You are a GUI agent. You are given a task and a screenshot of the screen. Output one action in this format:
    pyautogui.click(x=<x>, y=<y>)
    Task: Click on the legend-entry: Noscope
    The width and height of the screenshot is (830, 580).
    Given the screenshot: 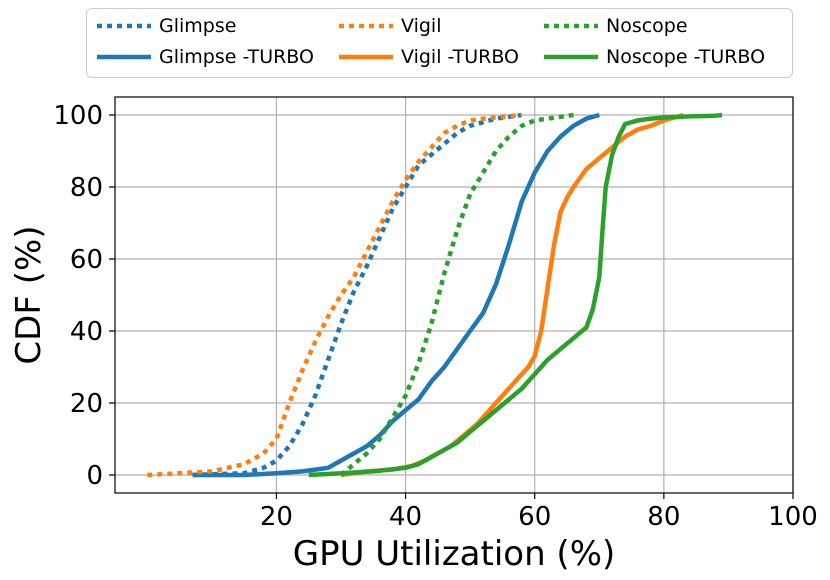 What is the action you would take?
    pyautogui.click(x=615, y=26)
    